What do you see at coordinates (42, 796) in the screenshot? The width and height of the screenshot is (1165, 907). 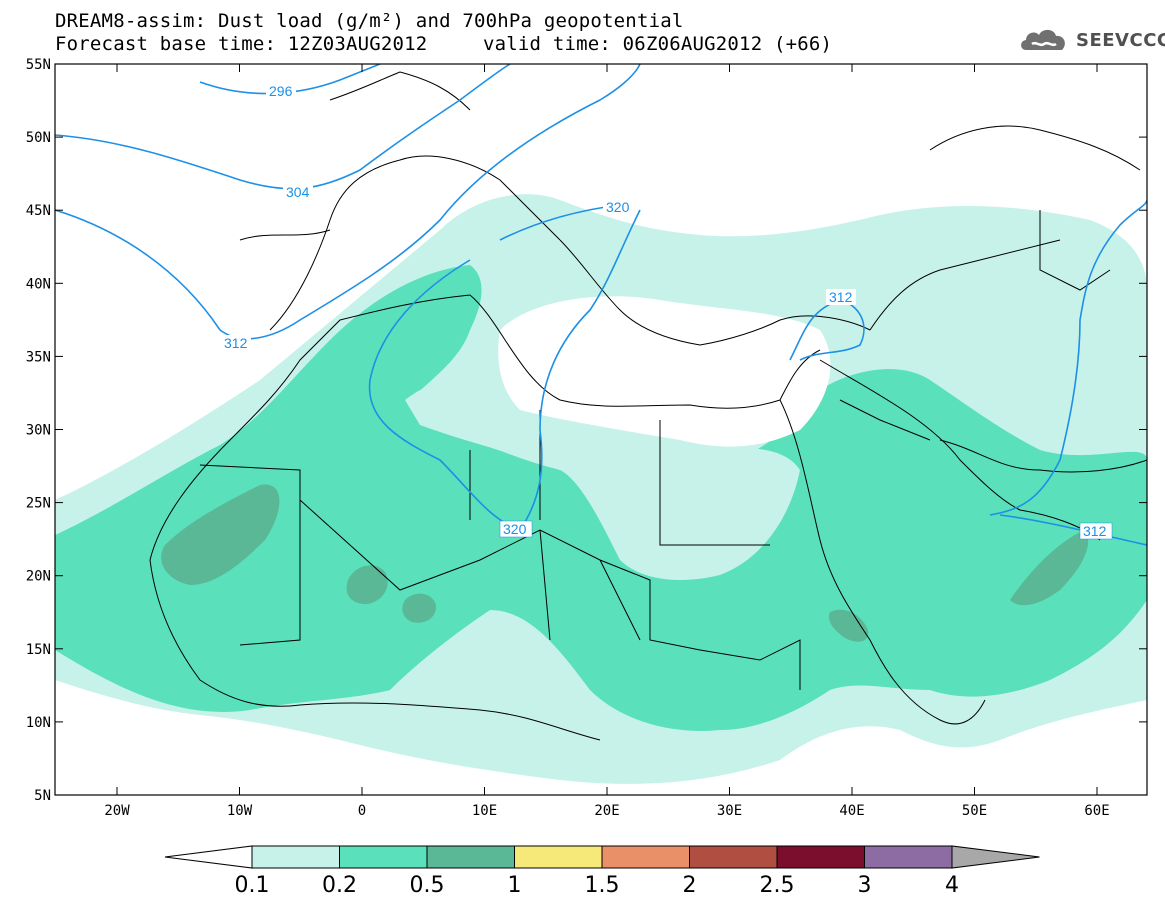 I see `lat-label: 5N` at bounding box center [42, 796].